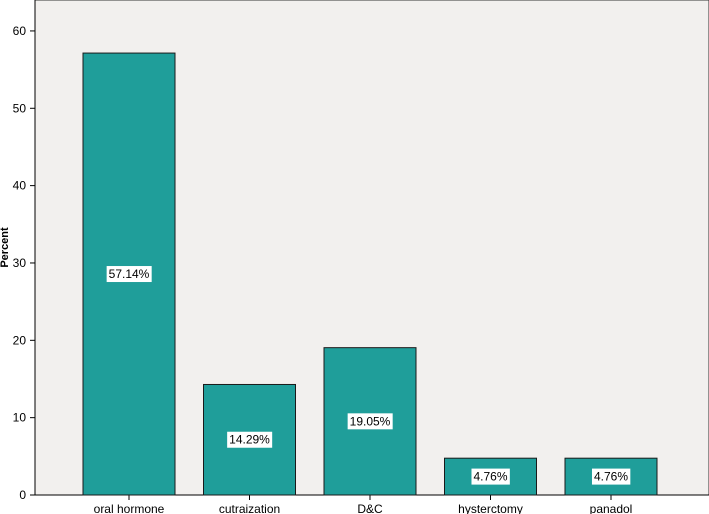 This screenshot has width=709, height=514. I want to click on x-tick-label: D&C, so click(370, 508).